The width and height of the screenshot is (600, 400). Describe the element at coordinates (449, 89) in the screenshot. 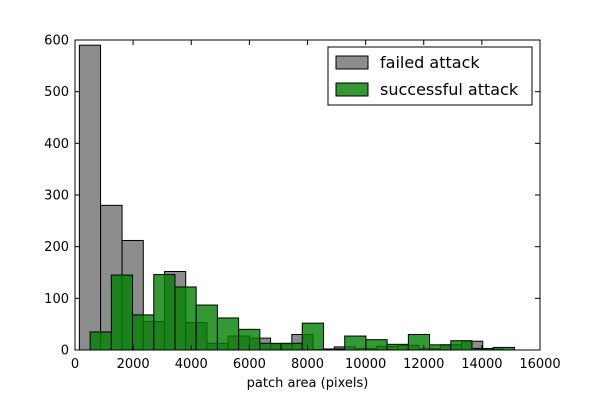

I see `legend-label-successful: successful attack` at that location.